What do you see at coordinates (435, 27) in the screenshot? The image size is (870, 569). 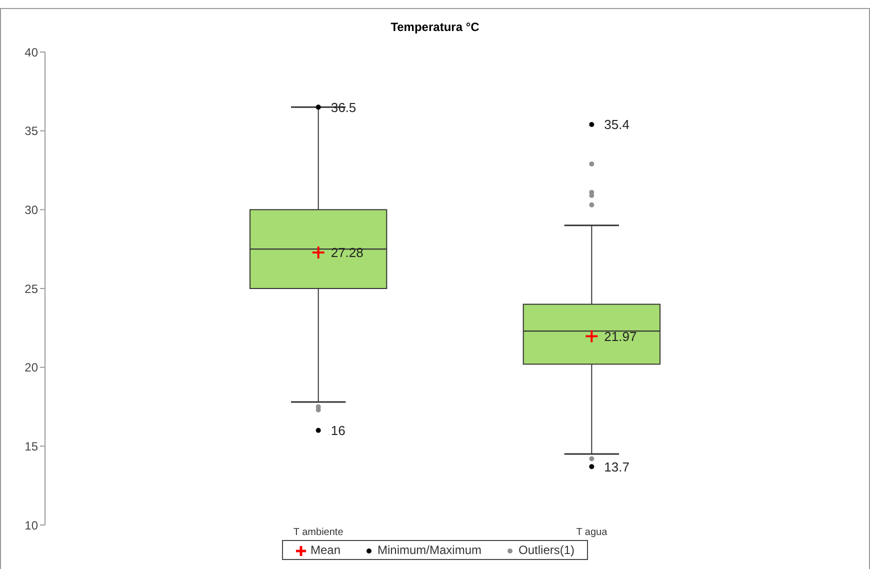 I see `chart-title: Temperatura °C` at bounding box center [435, 27].